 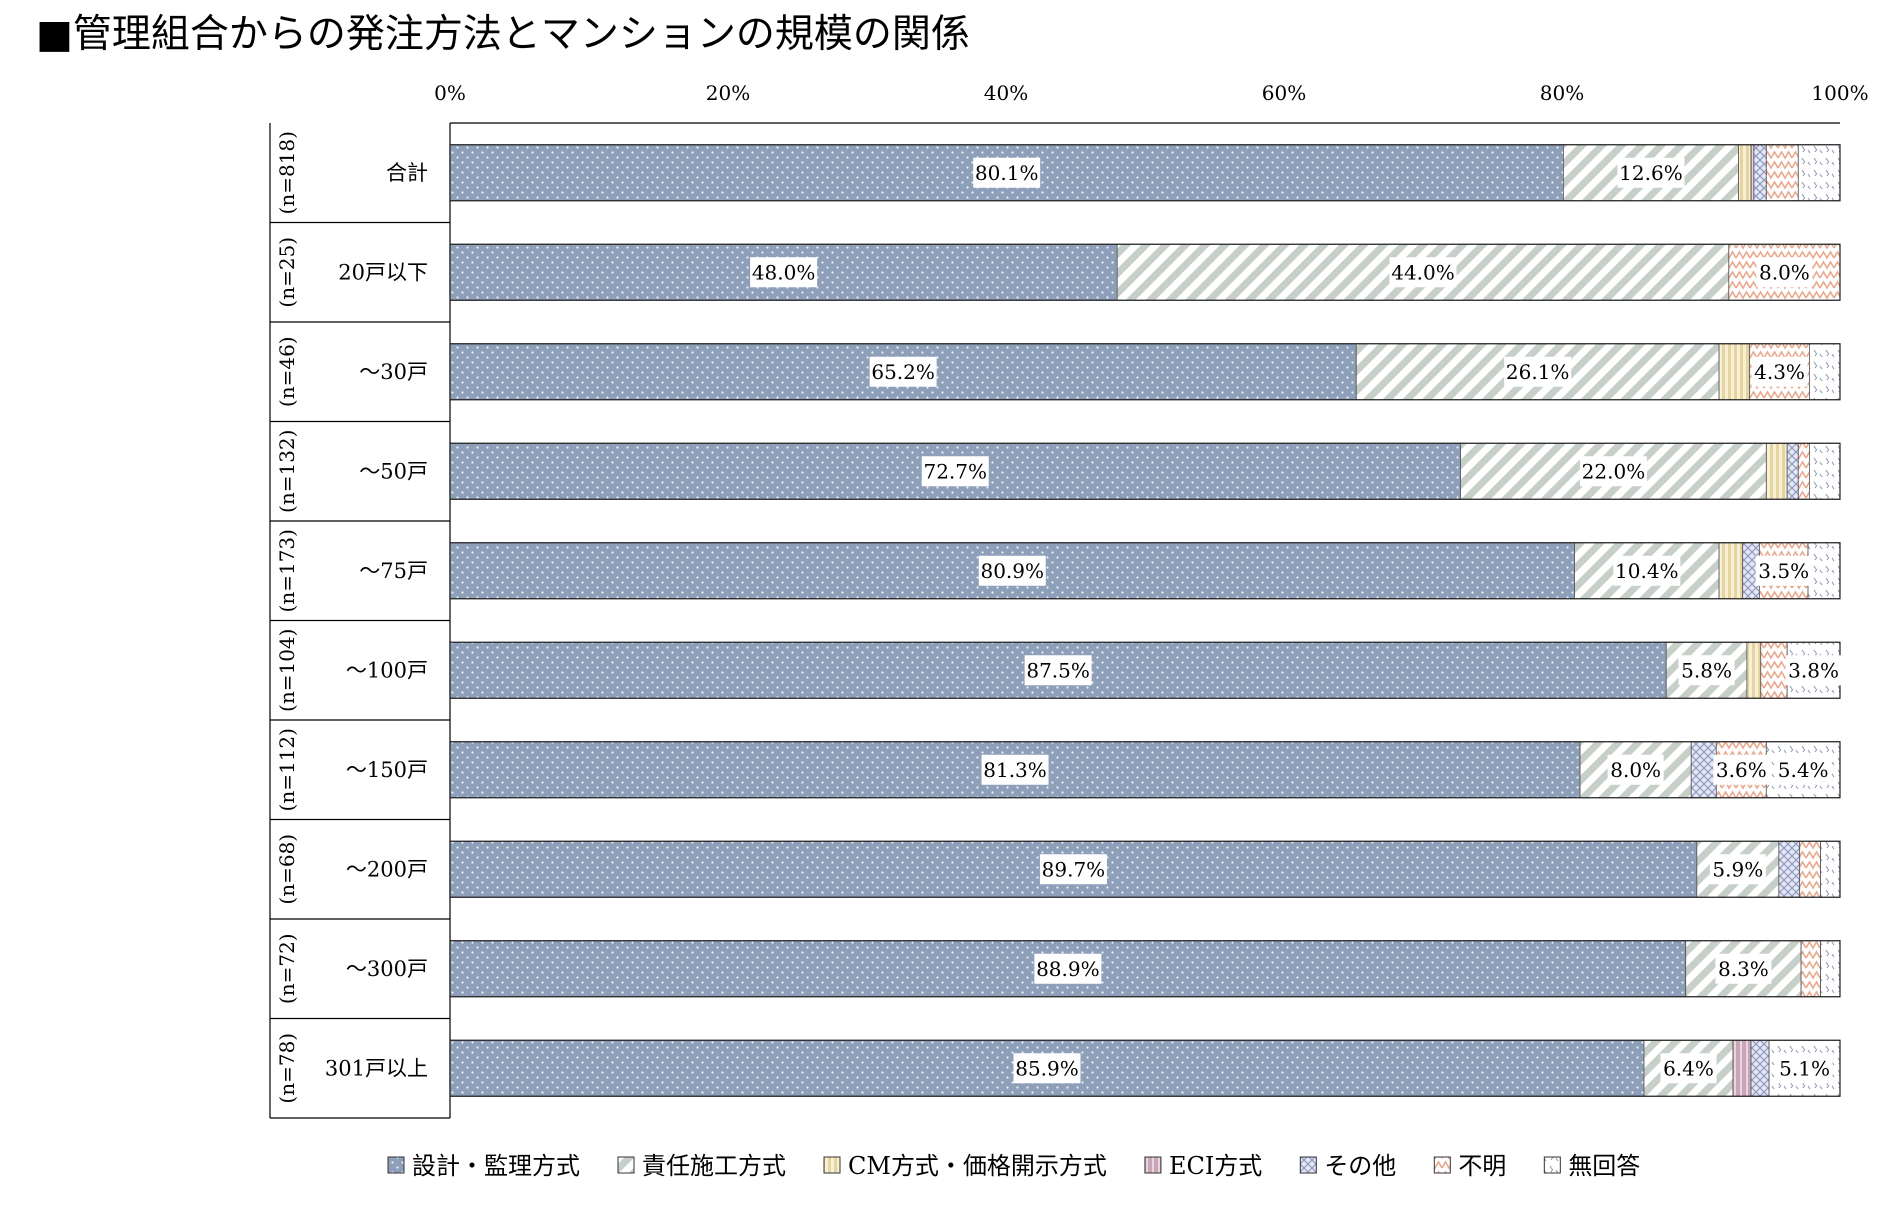 I want to click on legend-label: 不明, so click(x=1482, y=1166).